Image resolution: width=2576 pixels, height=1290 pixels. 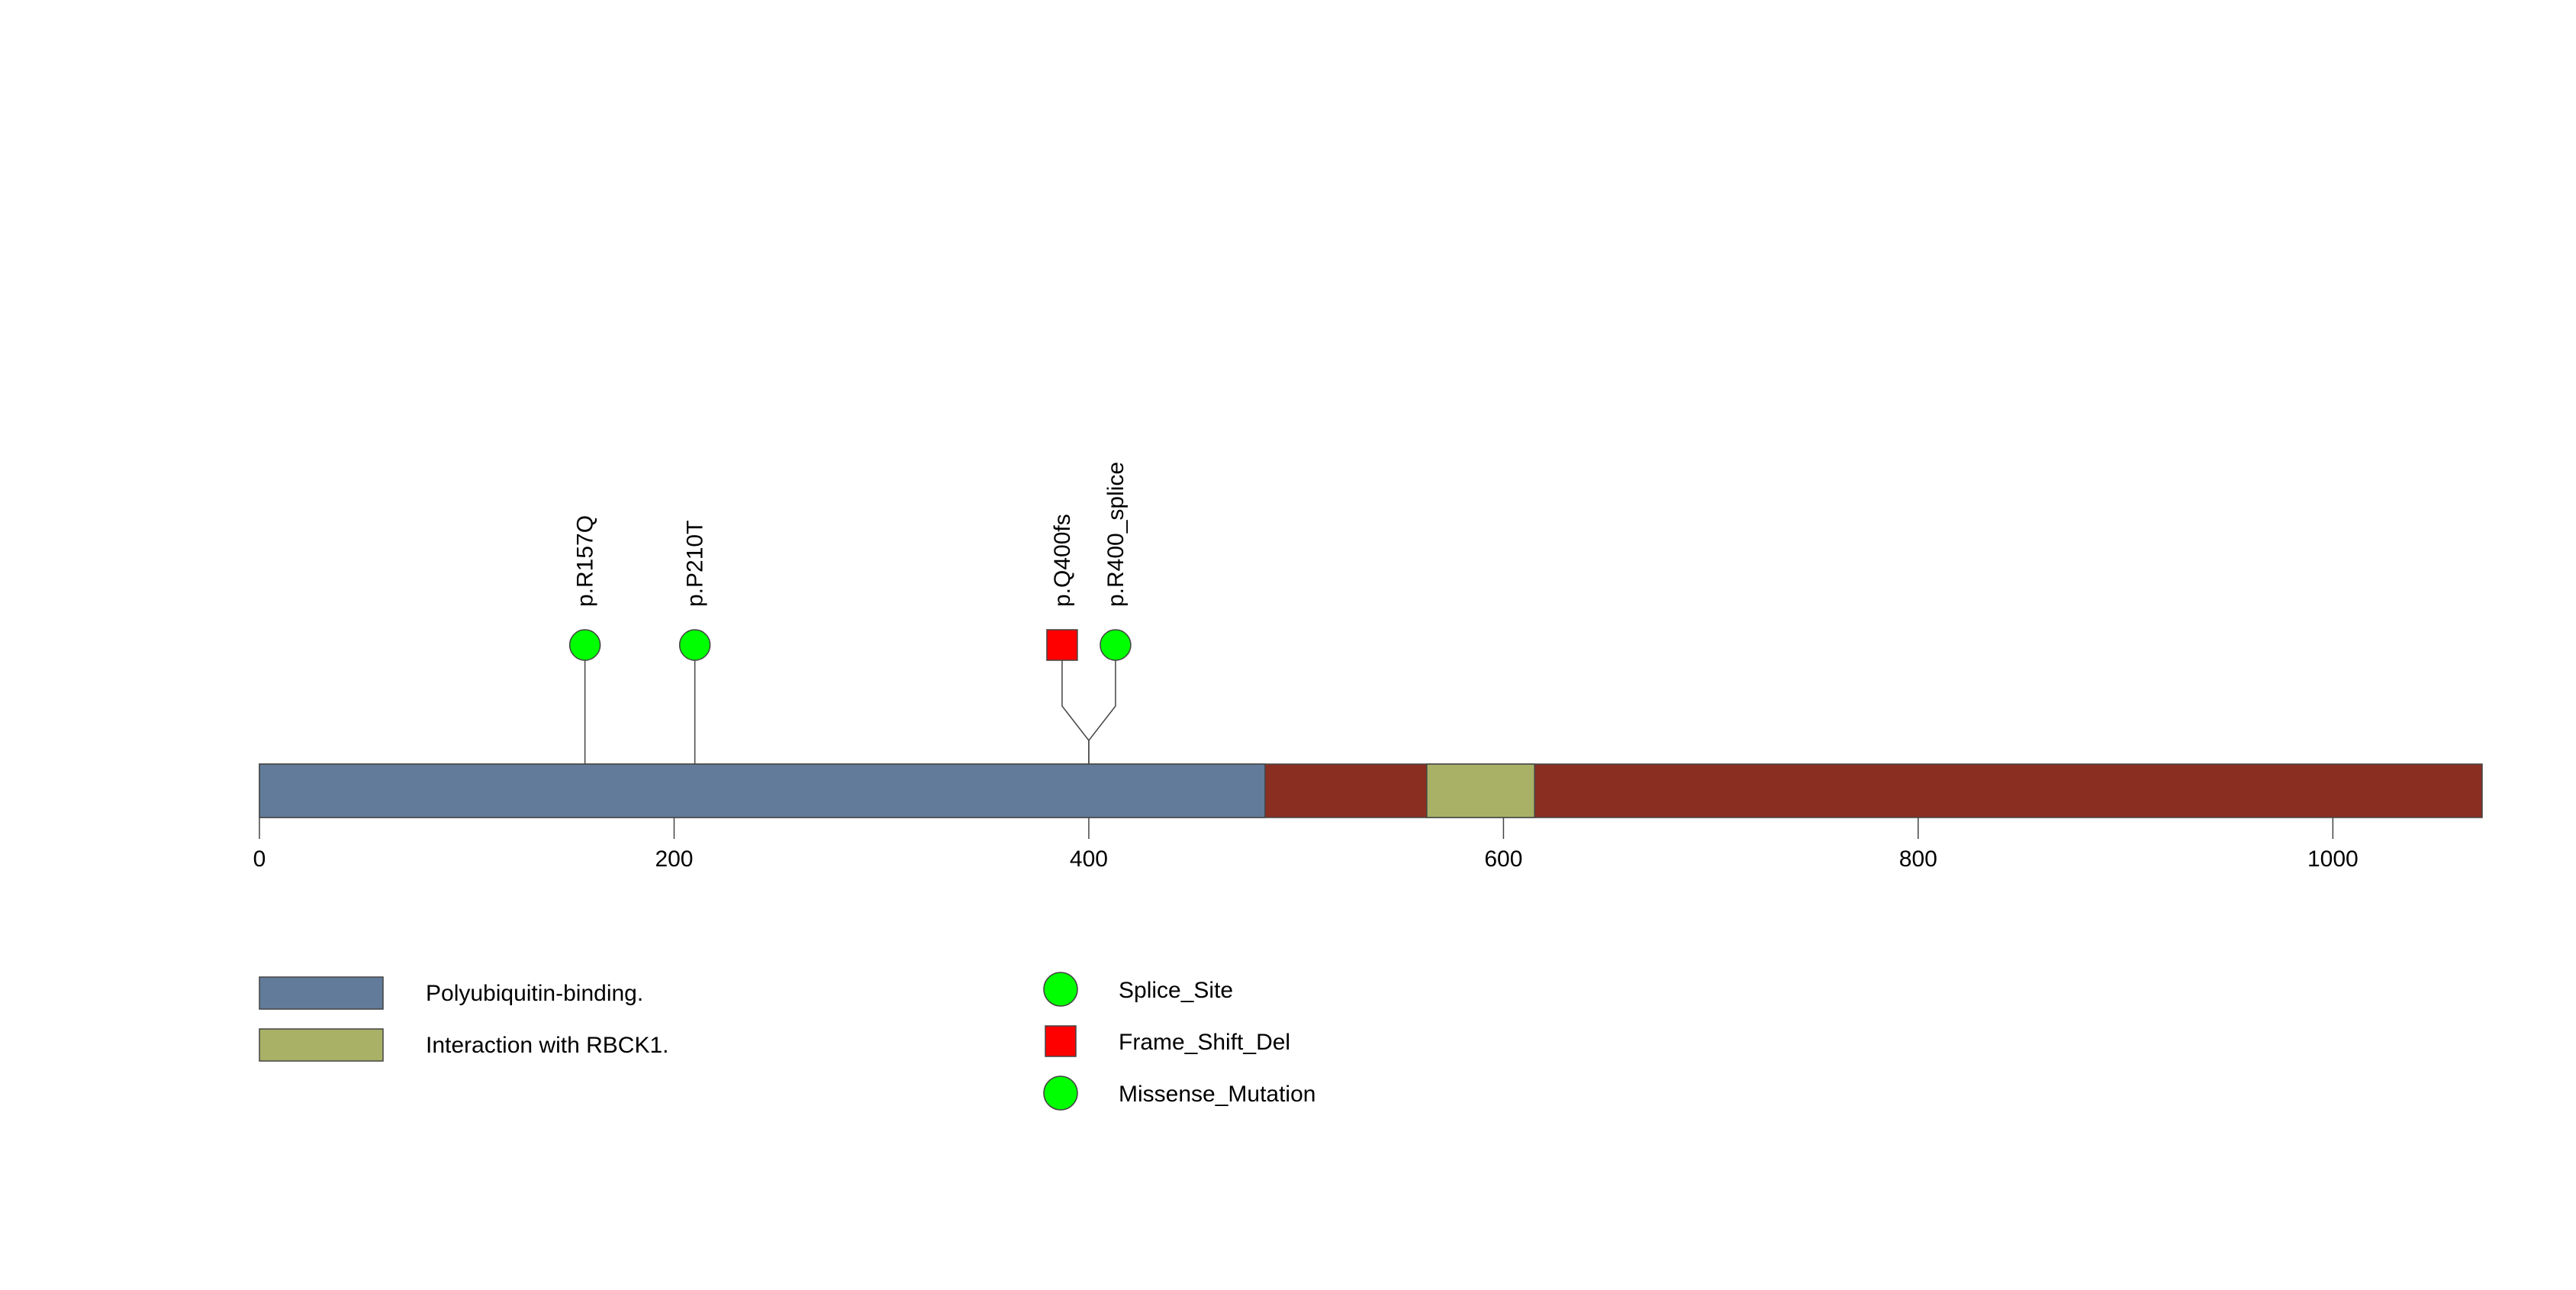 I want to click on mutation-label-2: p.Q400fs, so click(x=1062, y=560).